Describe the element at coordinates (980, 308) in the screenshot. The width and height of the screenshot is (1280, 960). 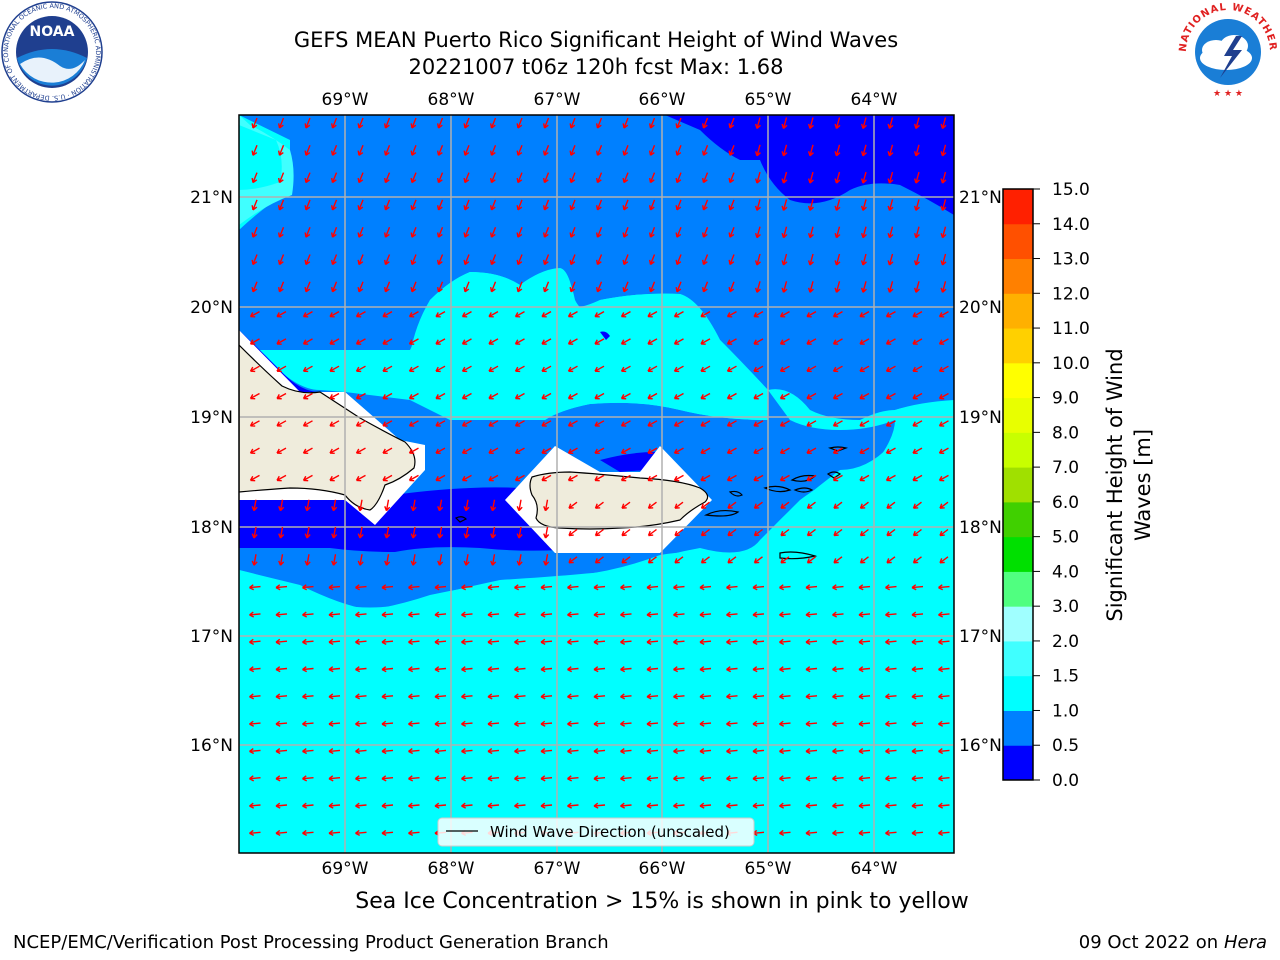
I see `lat-label-right: 20°N` at that location.